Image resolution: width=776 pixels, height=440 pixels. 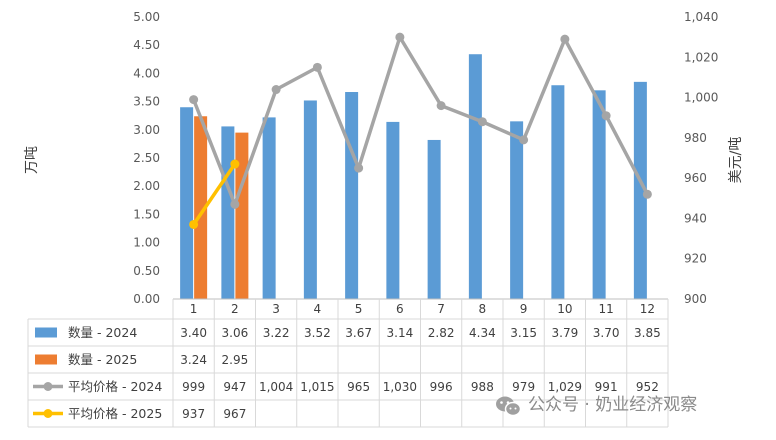 What do you see at coordinates (701, 158) in the screenshot?
I see `right-axis-ticks: 900 920 940 960 980 1,000 1,020 1,040` at bounding box center [701, 158].